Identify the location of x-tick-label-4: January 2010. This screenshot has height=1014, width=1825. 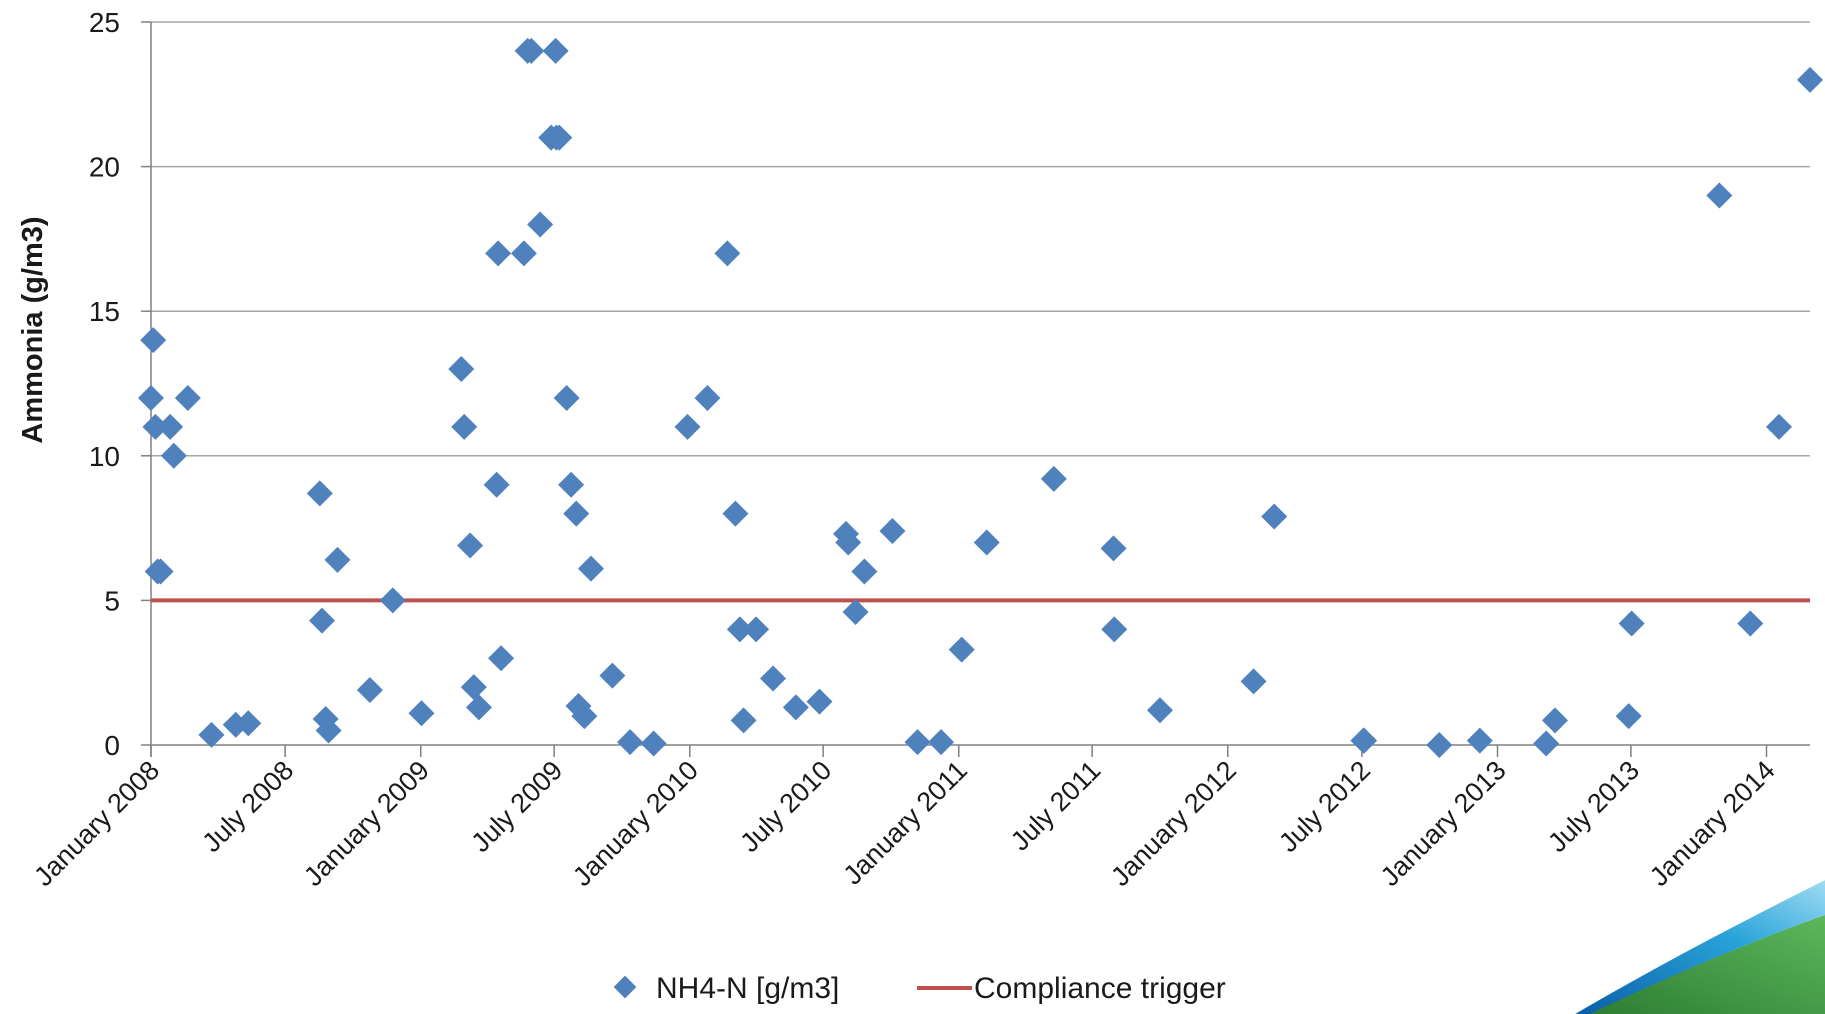
(635, 823).